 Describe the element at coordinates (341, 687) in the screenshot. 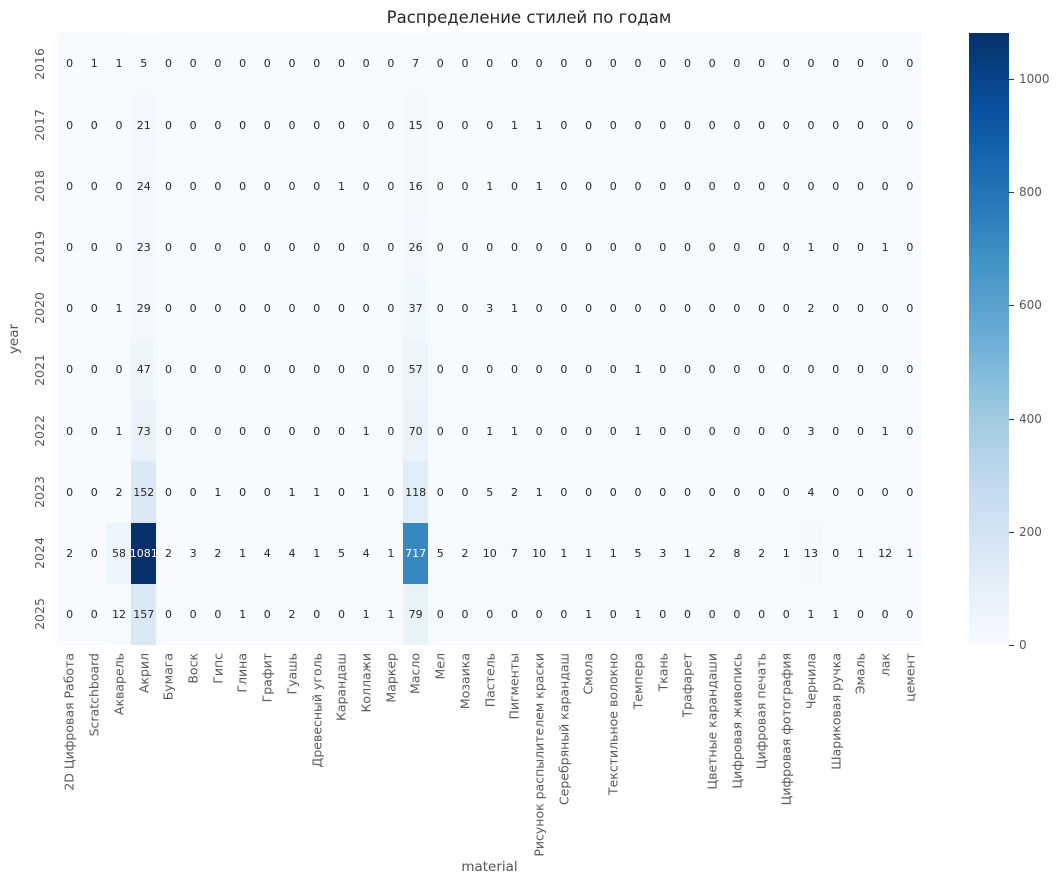

I see `x-tick-label: Карандаш` at that location.